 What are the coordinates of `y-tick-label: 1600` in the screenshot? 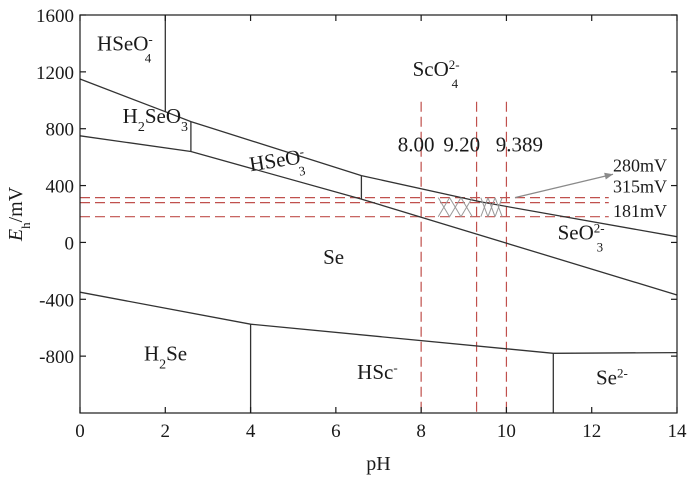 It's located at (55, 16).